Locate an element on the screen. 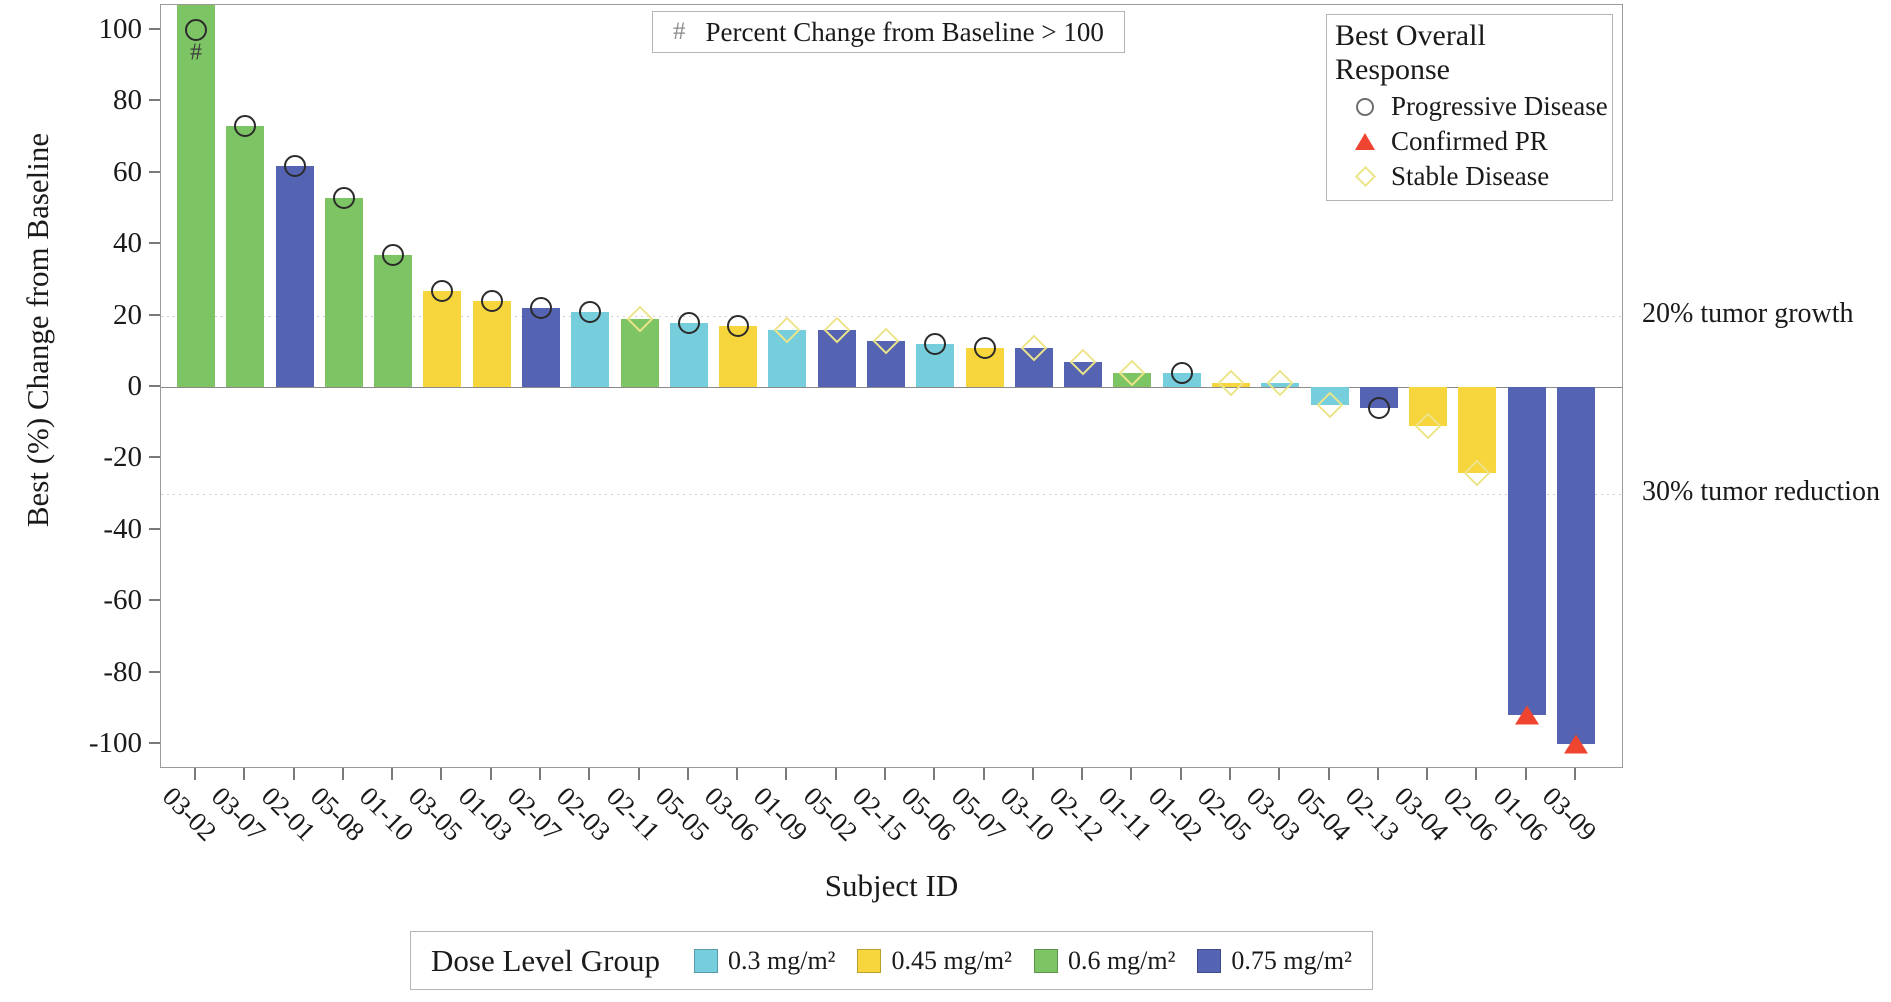 The width and height of the screenshot is (1891, 1002). y-tick-label: -40 is located at coordinates (122, 528).